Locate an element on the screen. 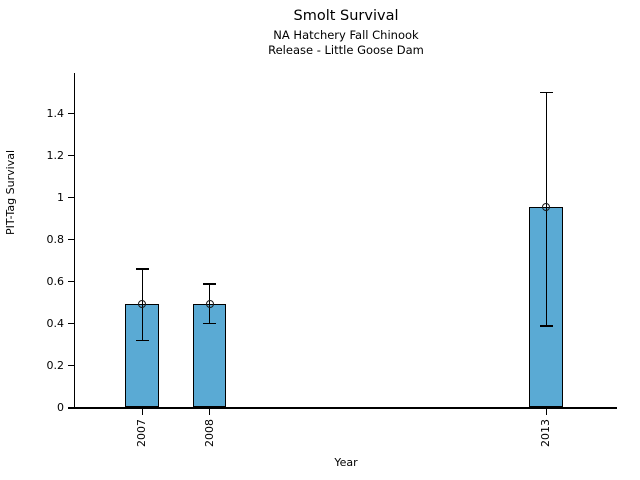 This screenshot has height=480, width=640. x-tick-label: 2008 is located at coordinates (210, 437).